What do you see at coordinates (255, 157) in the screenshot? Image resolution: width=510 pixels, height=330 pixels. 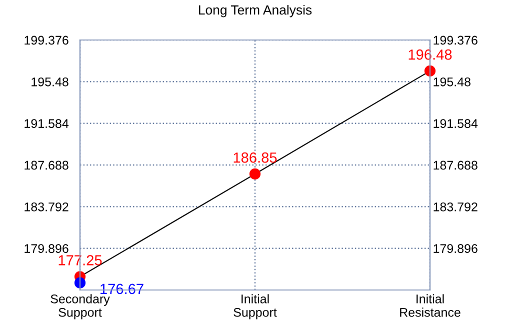 I see `data-label: 186.85` at bounding box center [255, 157].